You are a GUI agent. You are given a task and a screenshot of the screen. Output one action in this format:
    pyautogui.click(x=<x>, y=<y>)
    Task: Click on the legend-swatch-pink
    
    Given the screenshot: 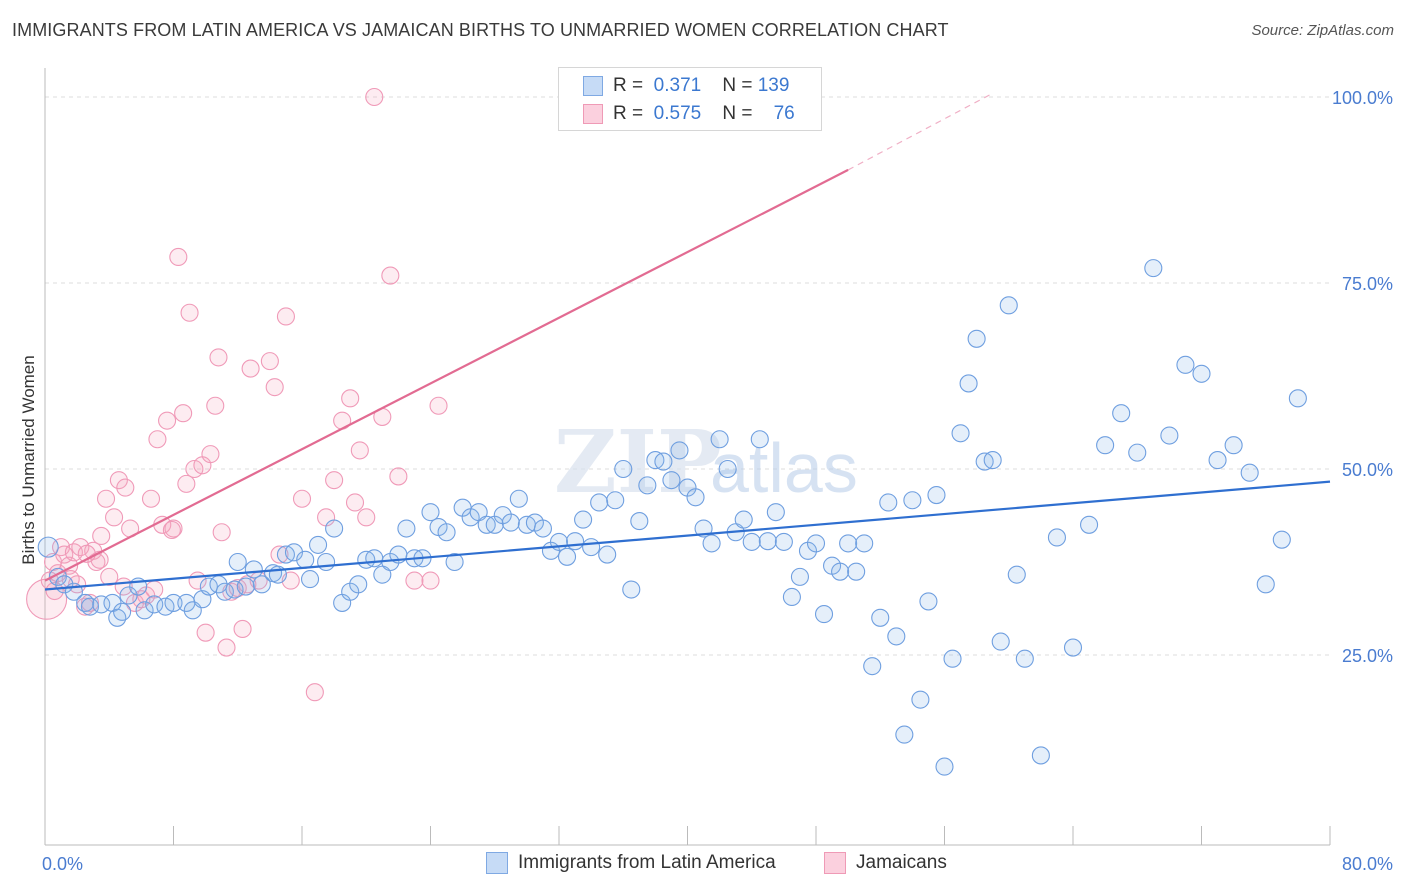 What is the action you would take?
    pyautogui.click(x=835, y=863)
    